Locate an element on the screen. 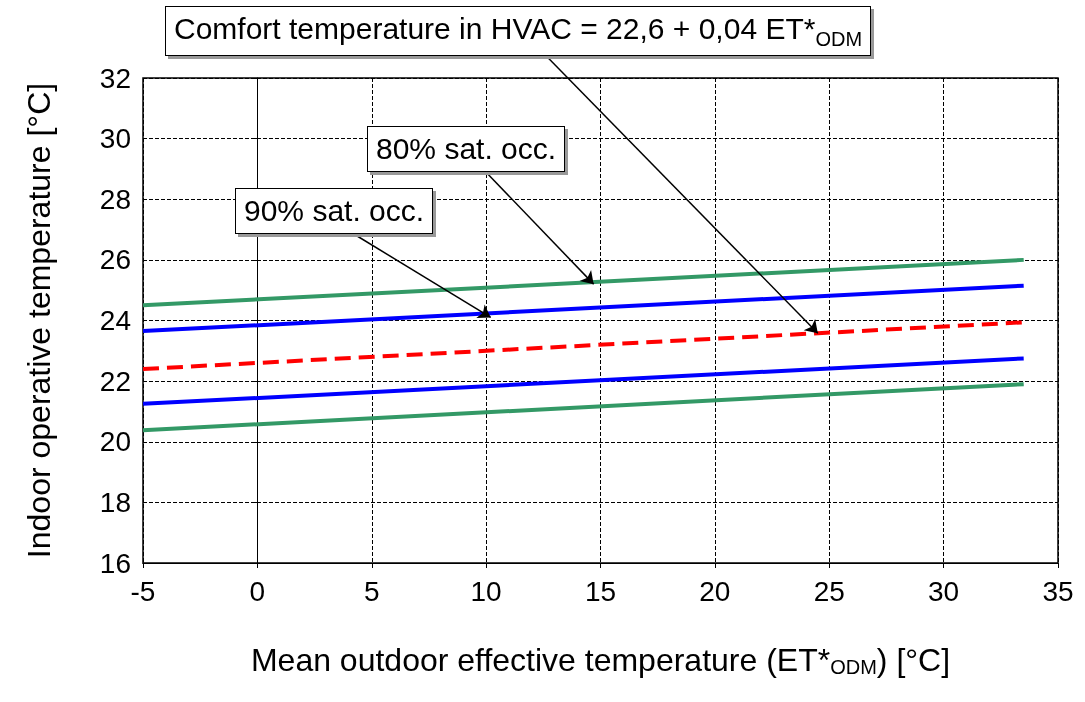  x-tick-label: 0 is located at coordinates (257, 591).